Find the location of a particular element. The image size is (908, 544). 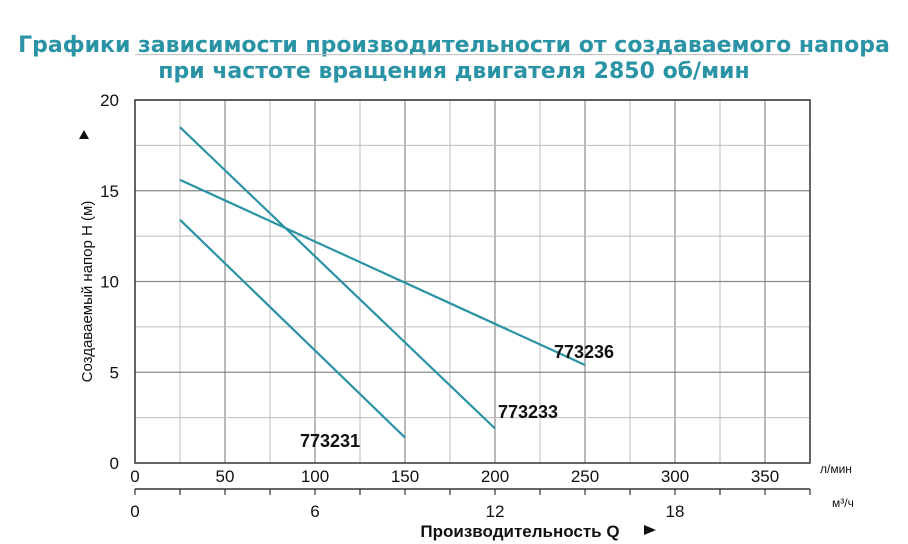

x-axis-arrow-icon is located at coordinates (650, 530).